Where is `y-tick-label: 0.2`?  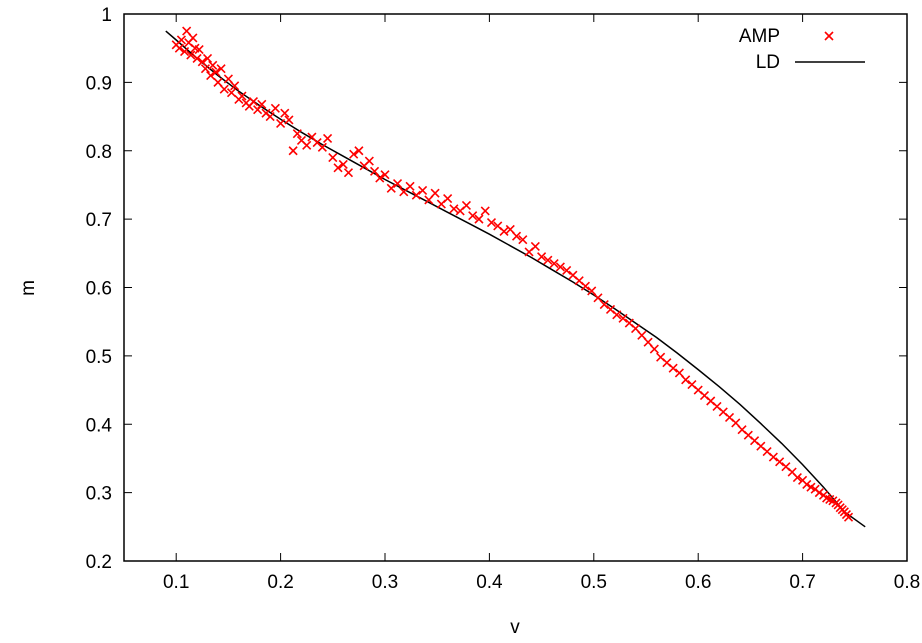 y-tick-label: 0.2 is located at coordinates (99, 562).